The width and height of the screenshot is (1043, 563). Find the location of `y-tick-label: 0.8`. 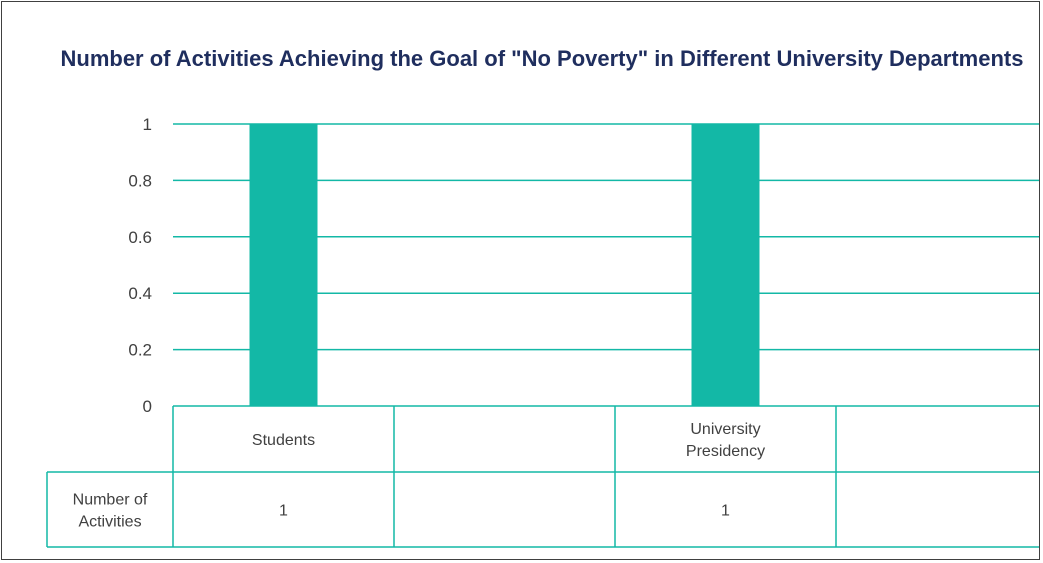

y-tick-label: 0.8 is located at coordinates (140, 180).